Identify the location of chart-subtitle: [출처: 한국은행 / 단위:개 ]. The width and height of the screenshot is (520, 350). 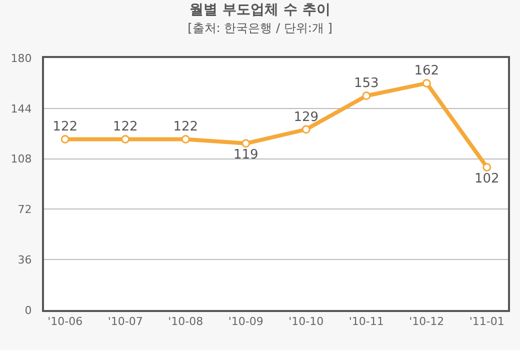
(260, 28).